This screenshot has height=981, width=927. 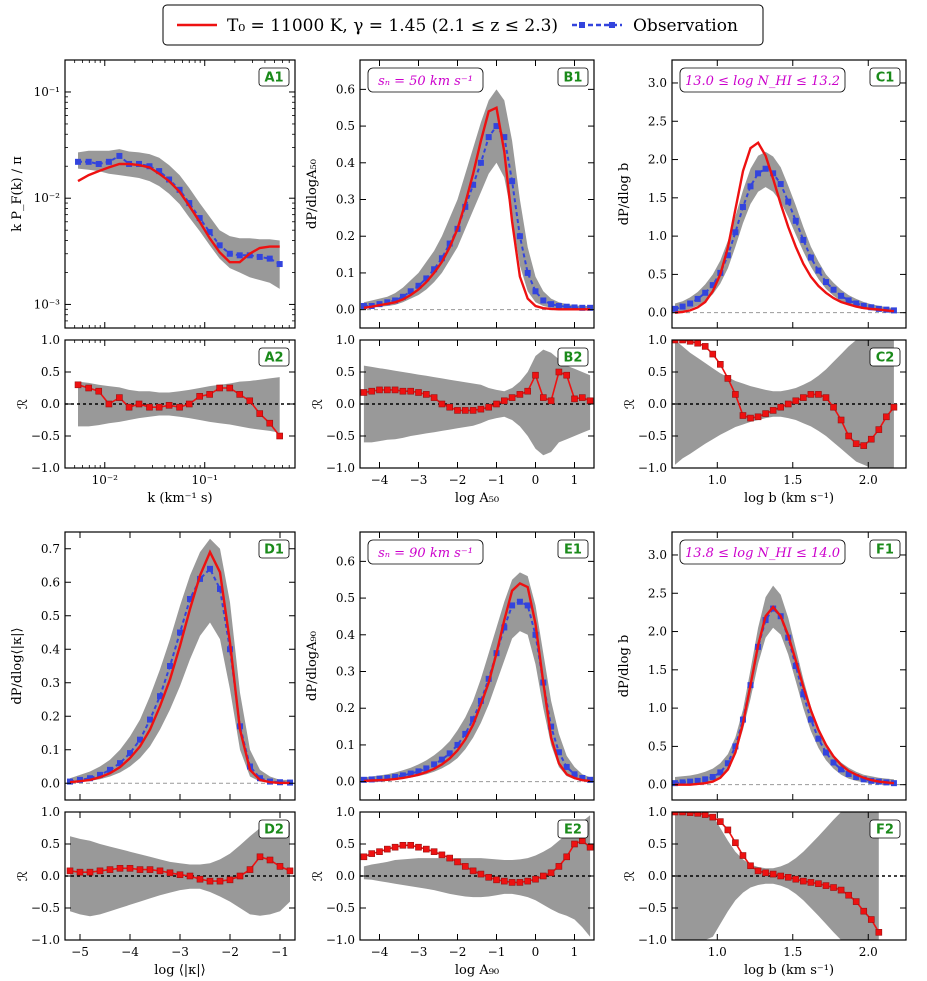 What do you see at coordinates (453, 891) in the screenshot?
I see `panel-e2: −4 −3 −2 −1 0 1 −1.0 −0.5 0.0 0.5 1.0 log A₉₀ ℛ E2` at bounding box center [453, 891].